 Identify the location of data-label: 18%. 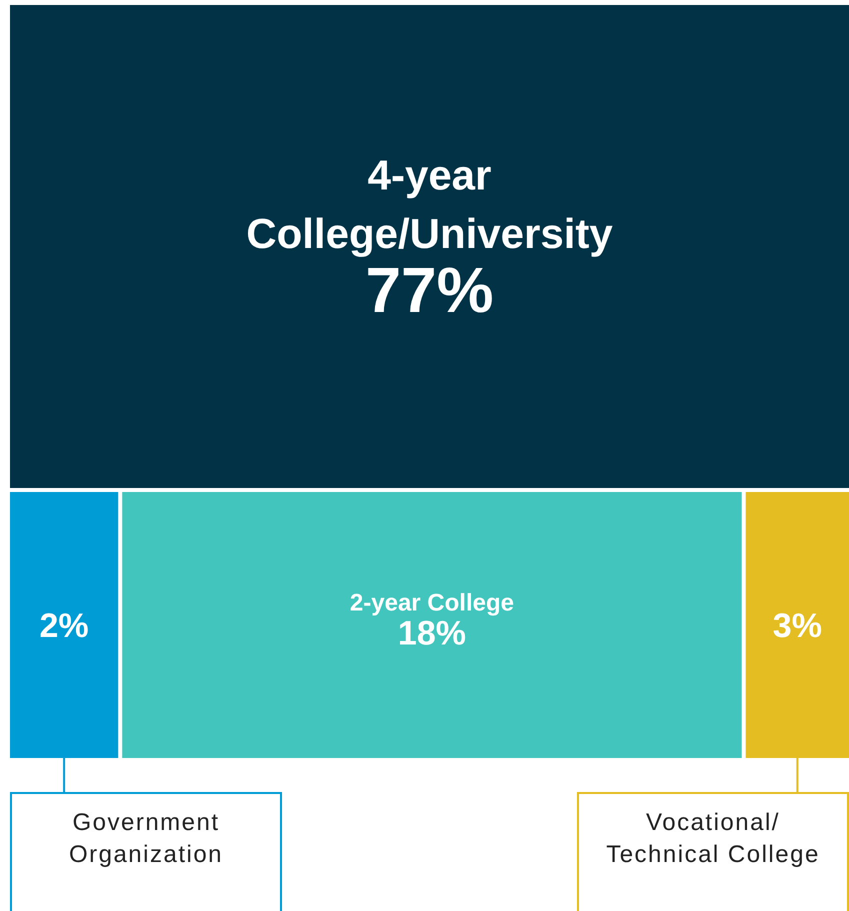
(432, 633).